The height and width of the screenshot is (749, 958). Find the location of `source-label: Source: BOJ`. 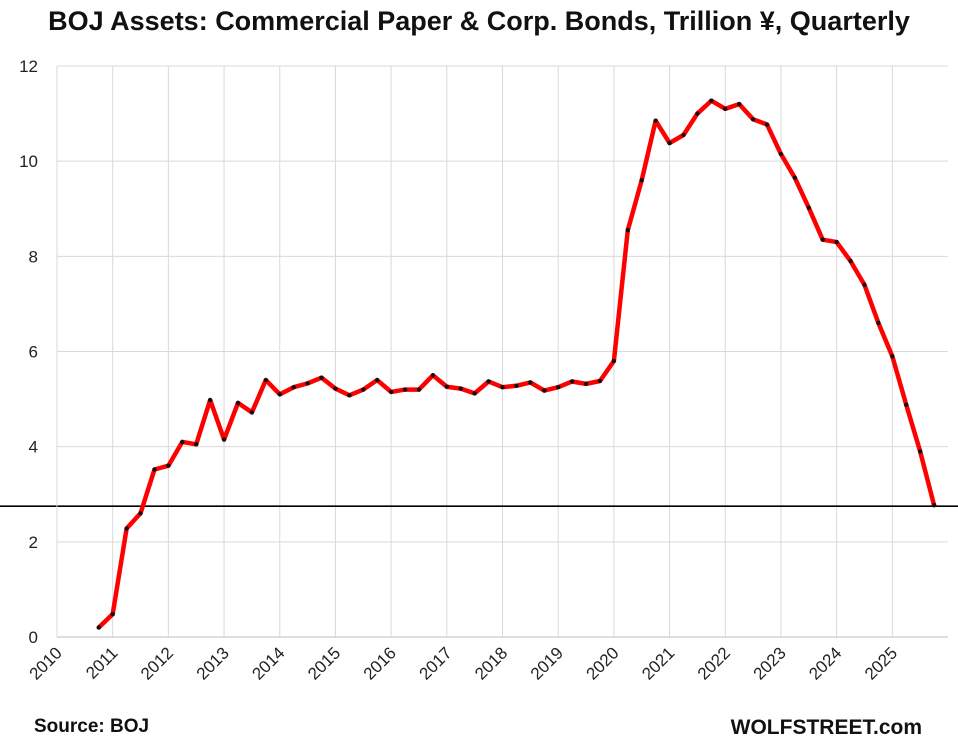

source-label: Source: BOJ is located at coordinates (92, 726).